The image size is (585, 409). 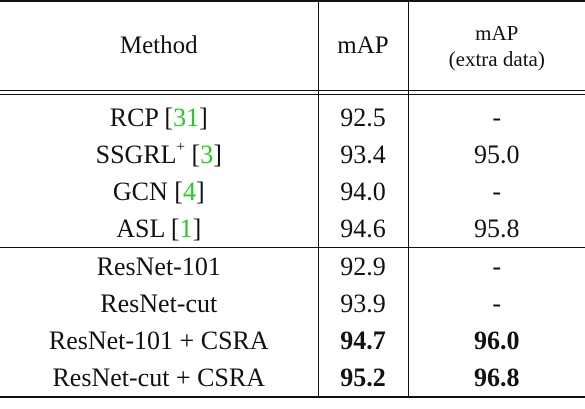 What do you see at coordinates (181, 147) in the screenshot?
I see `method-superscript: +` at bounding box center [181, 147].